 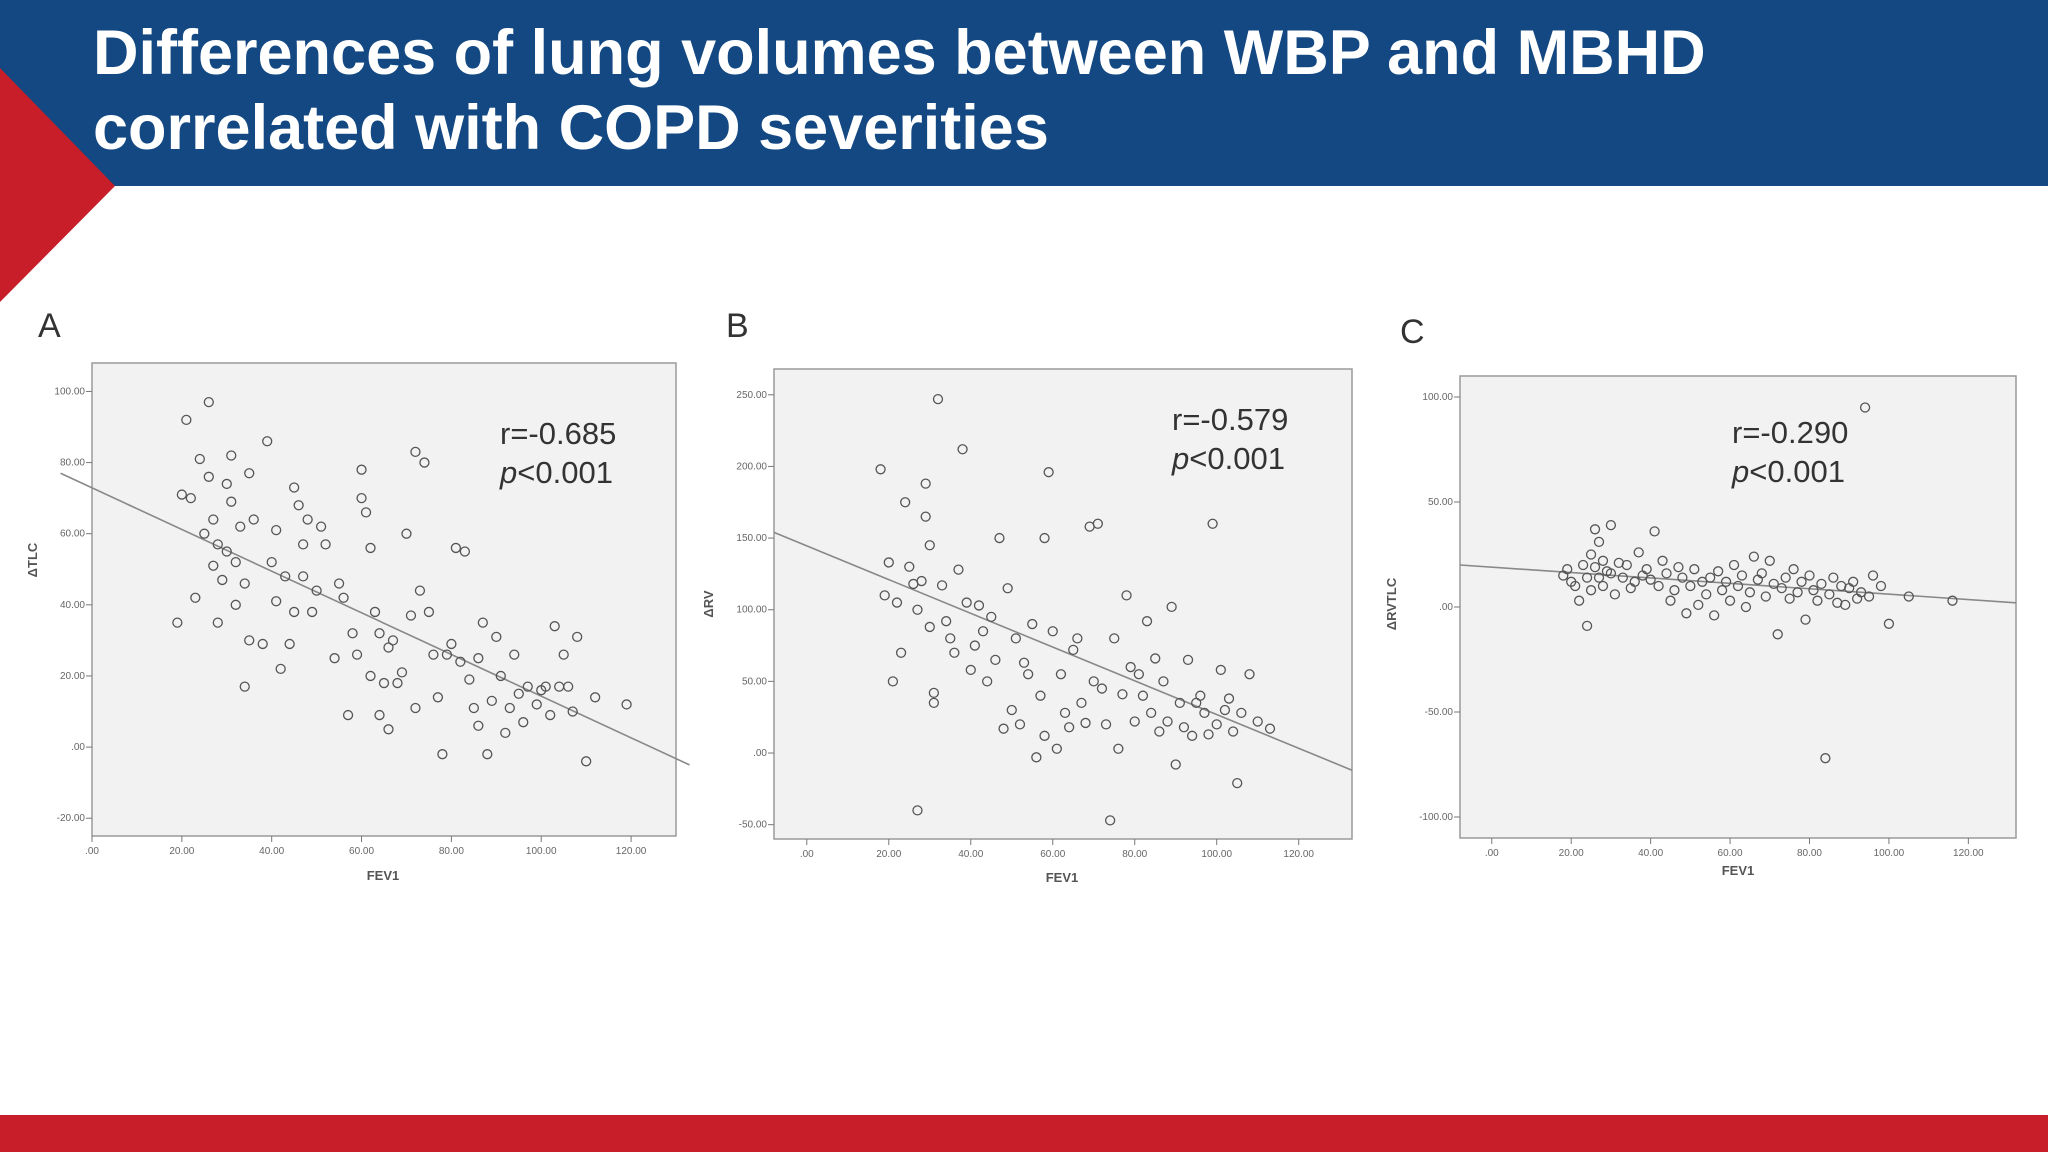 I want to click on y-tick-label-a: 100.00, so click(x=69, y=391).